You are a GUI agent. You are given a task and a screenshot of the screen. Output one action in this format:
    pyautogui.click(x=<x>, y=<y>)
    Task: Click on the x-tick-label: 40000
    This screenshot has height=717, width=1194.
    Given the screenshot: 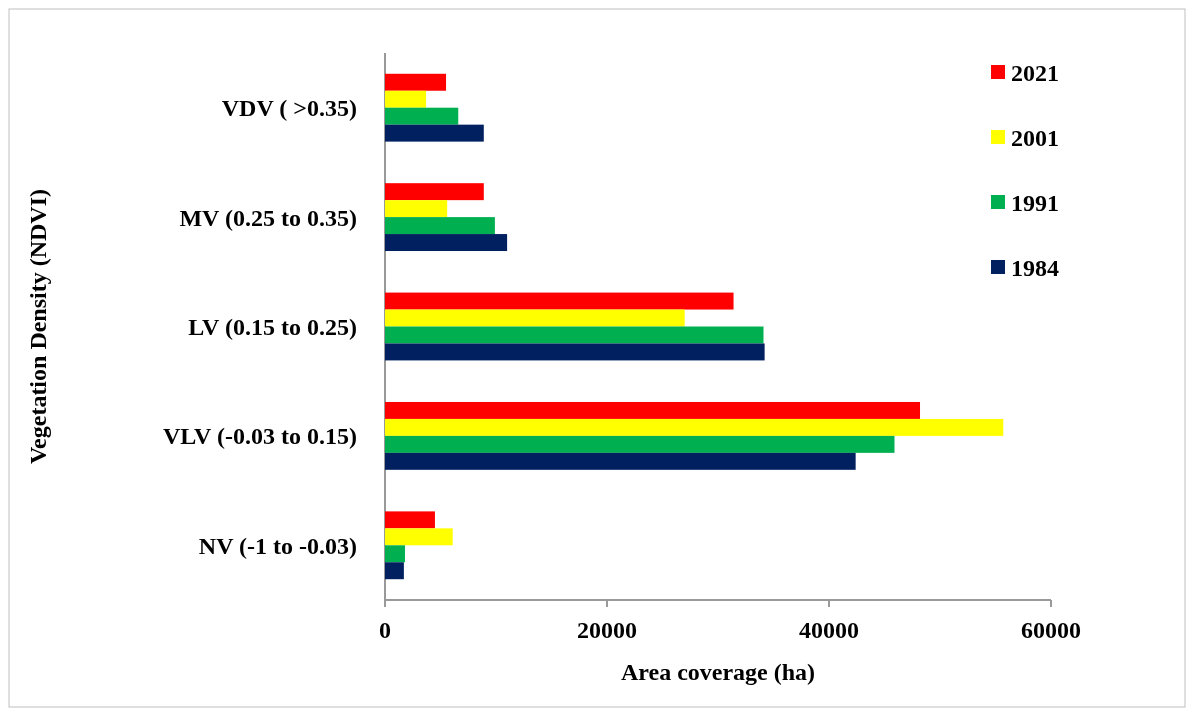 What is the action you would take?
    pyautogui.click(x=829, y=630)
    